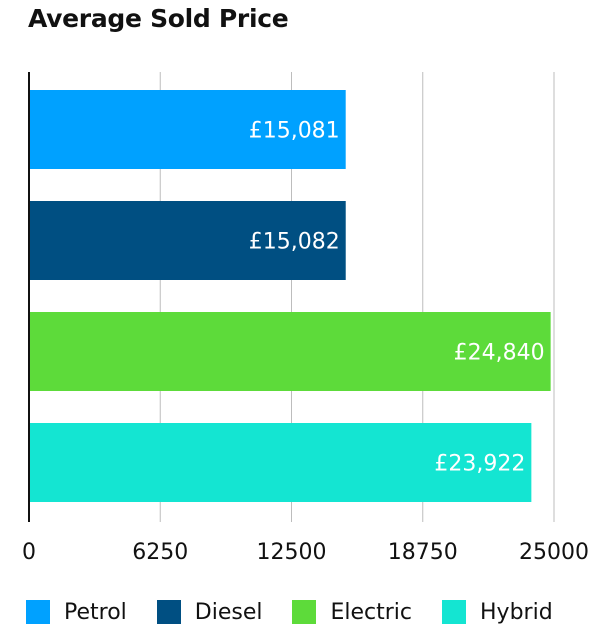 The width and height of the screenshot is (592, 628). What do you see at coordinates (554, 552) in the screenshot?
I see `x-tick-label: 25000` at bounding box center [554, 552].